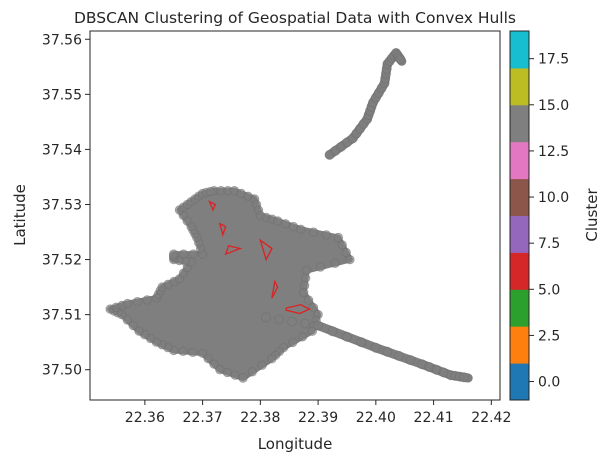 Image resolution: width=610 pixels, height=463 pixels. Describe the element at coordinates (549, 290) in the screenshot. I see `colorbar-tick-label: 5.0` at that location.